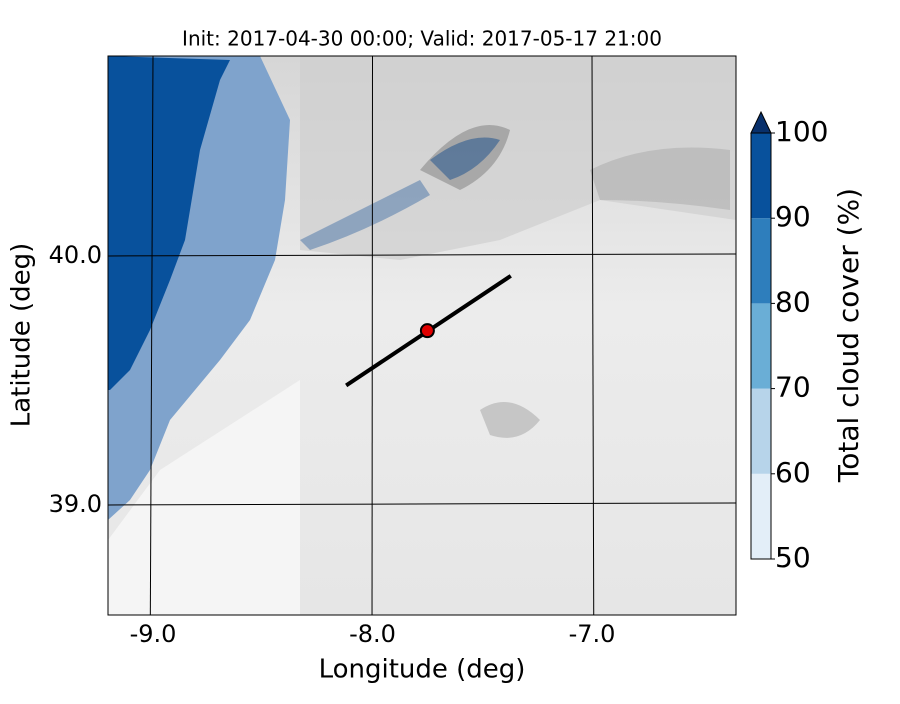 This screenshot has height=704, width=900. I want to click on x-tick-label: -9.0, so click(153, 634).